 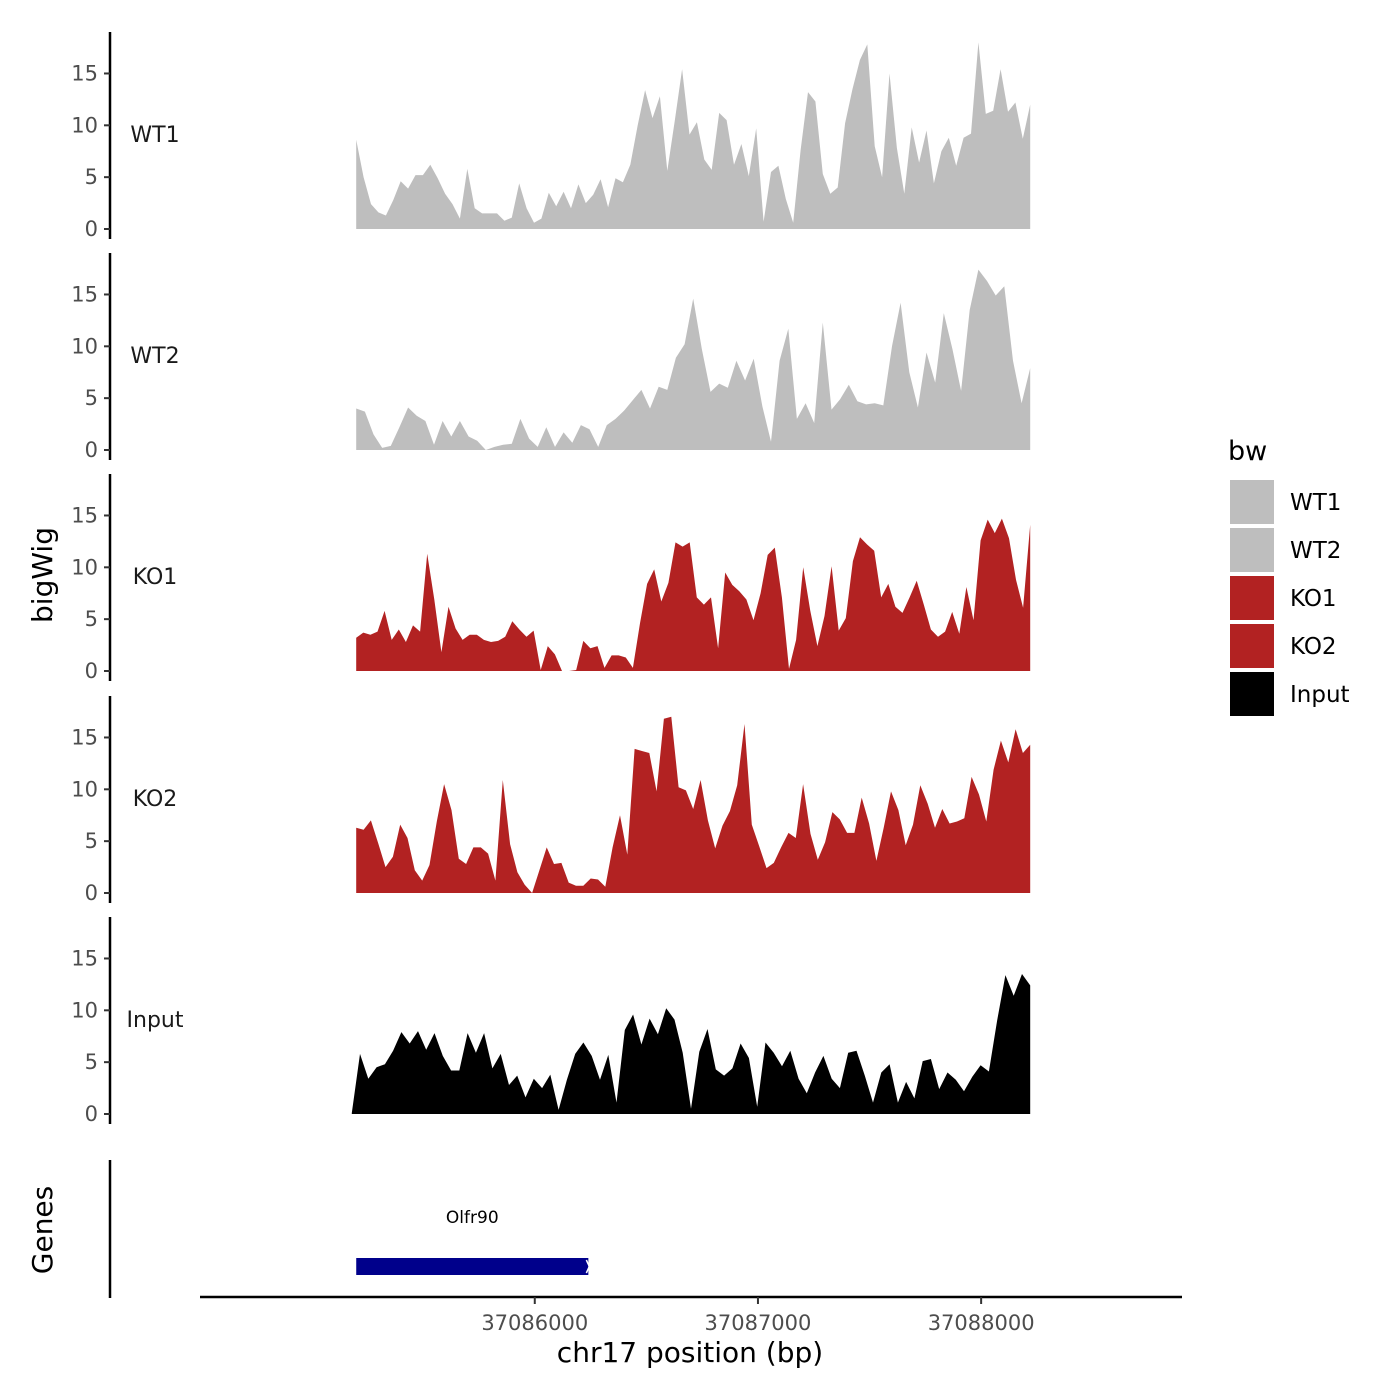 What do you see at coordinates (1247, 451) in the screenshot?
I see `legend-title: bw` at bounding box center [1247, 451].